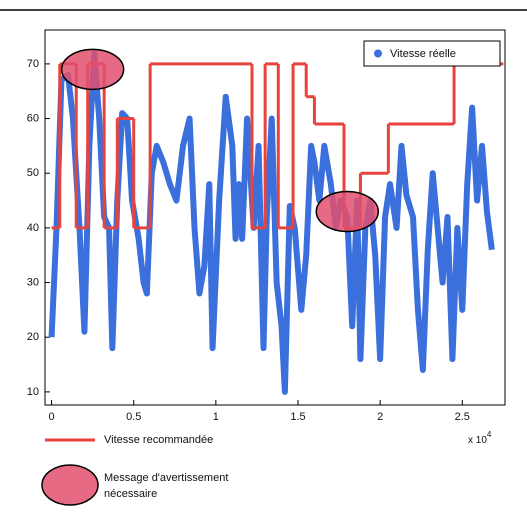 This screenshot has height=523, width=527. I want to click on x-multiplier: x 104, so click(480, 438).